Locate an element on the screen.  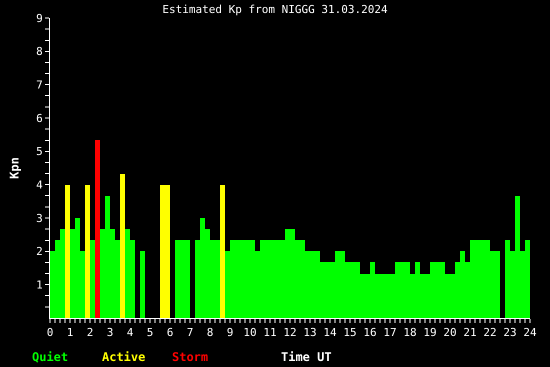
x-tick-label: 21 is located at coordinates (470, 333).